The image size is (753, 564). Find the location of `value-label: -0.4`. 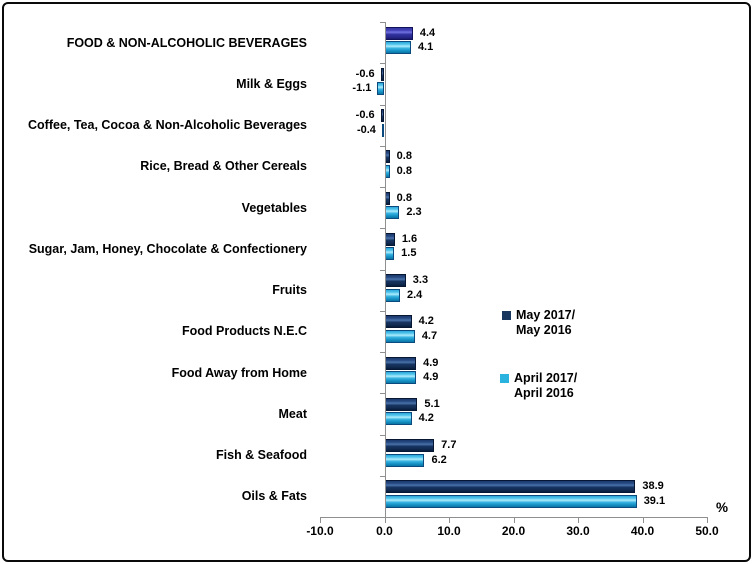

value-label: -0.4 is located at coordinates (366, 129).